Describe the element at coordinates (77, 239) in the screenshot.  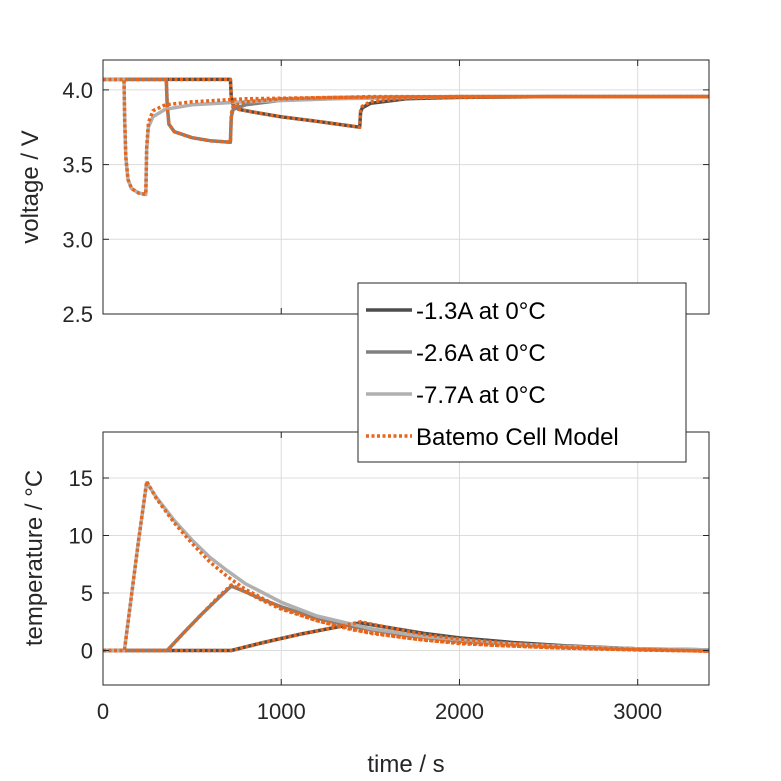
I see `y-tick-label: 3.0` at that location.